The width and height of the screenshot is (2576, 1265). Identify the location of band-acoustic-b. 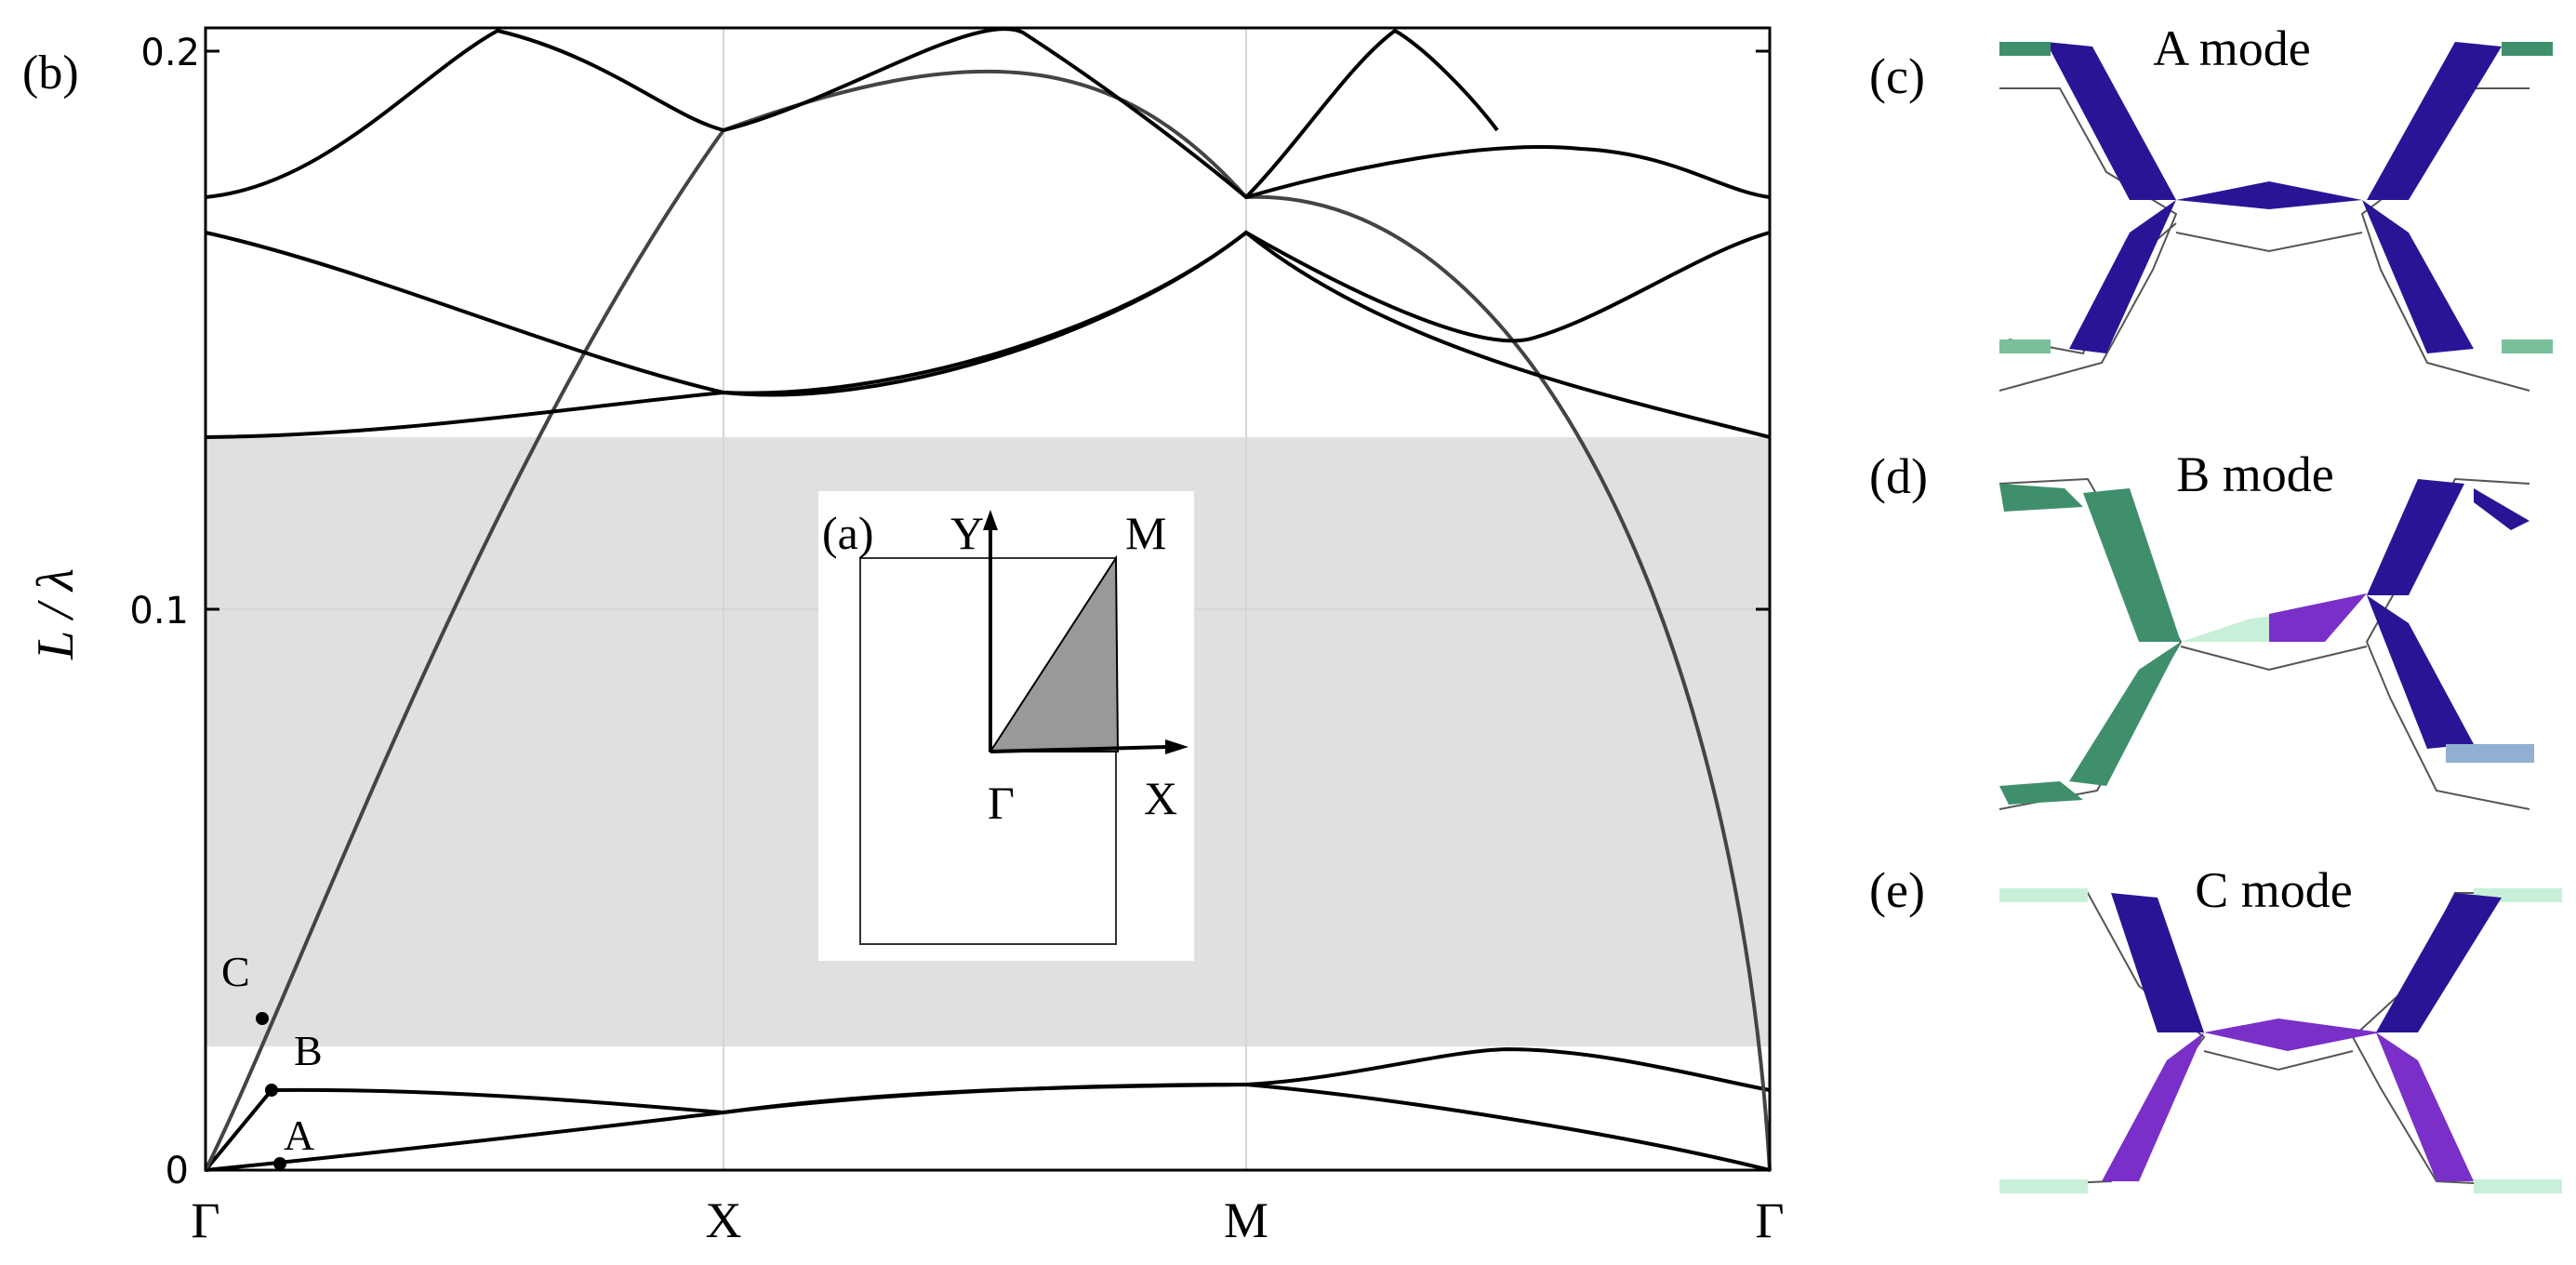
(987, 1109).